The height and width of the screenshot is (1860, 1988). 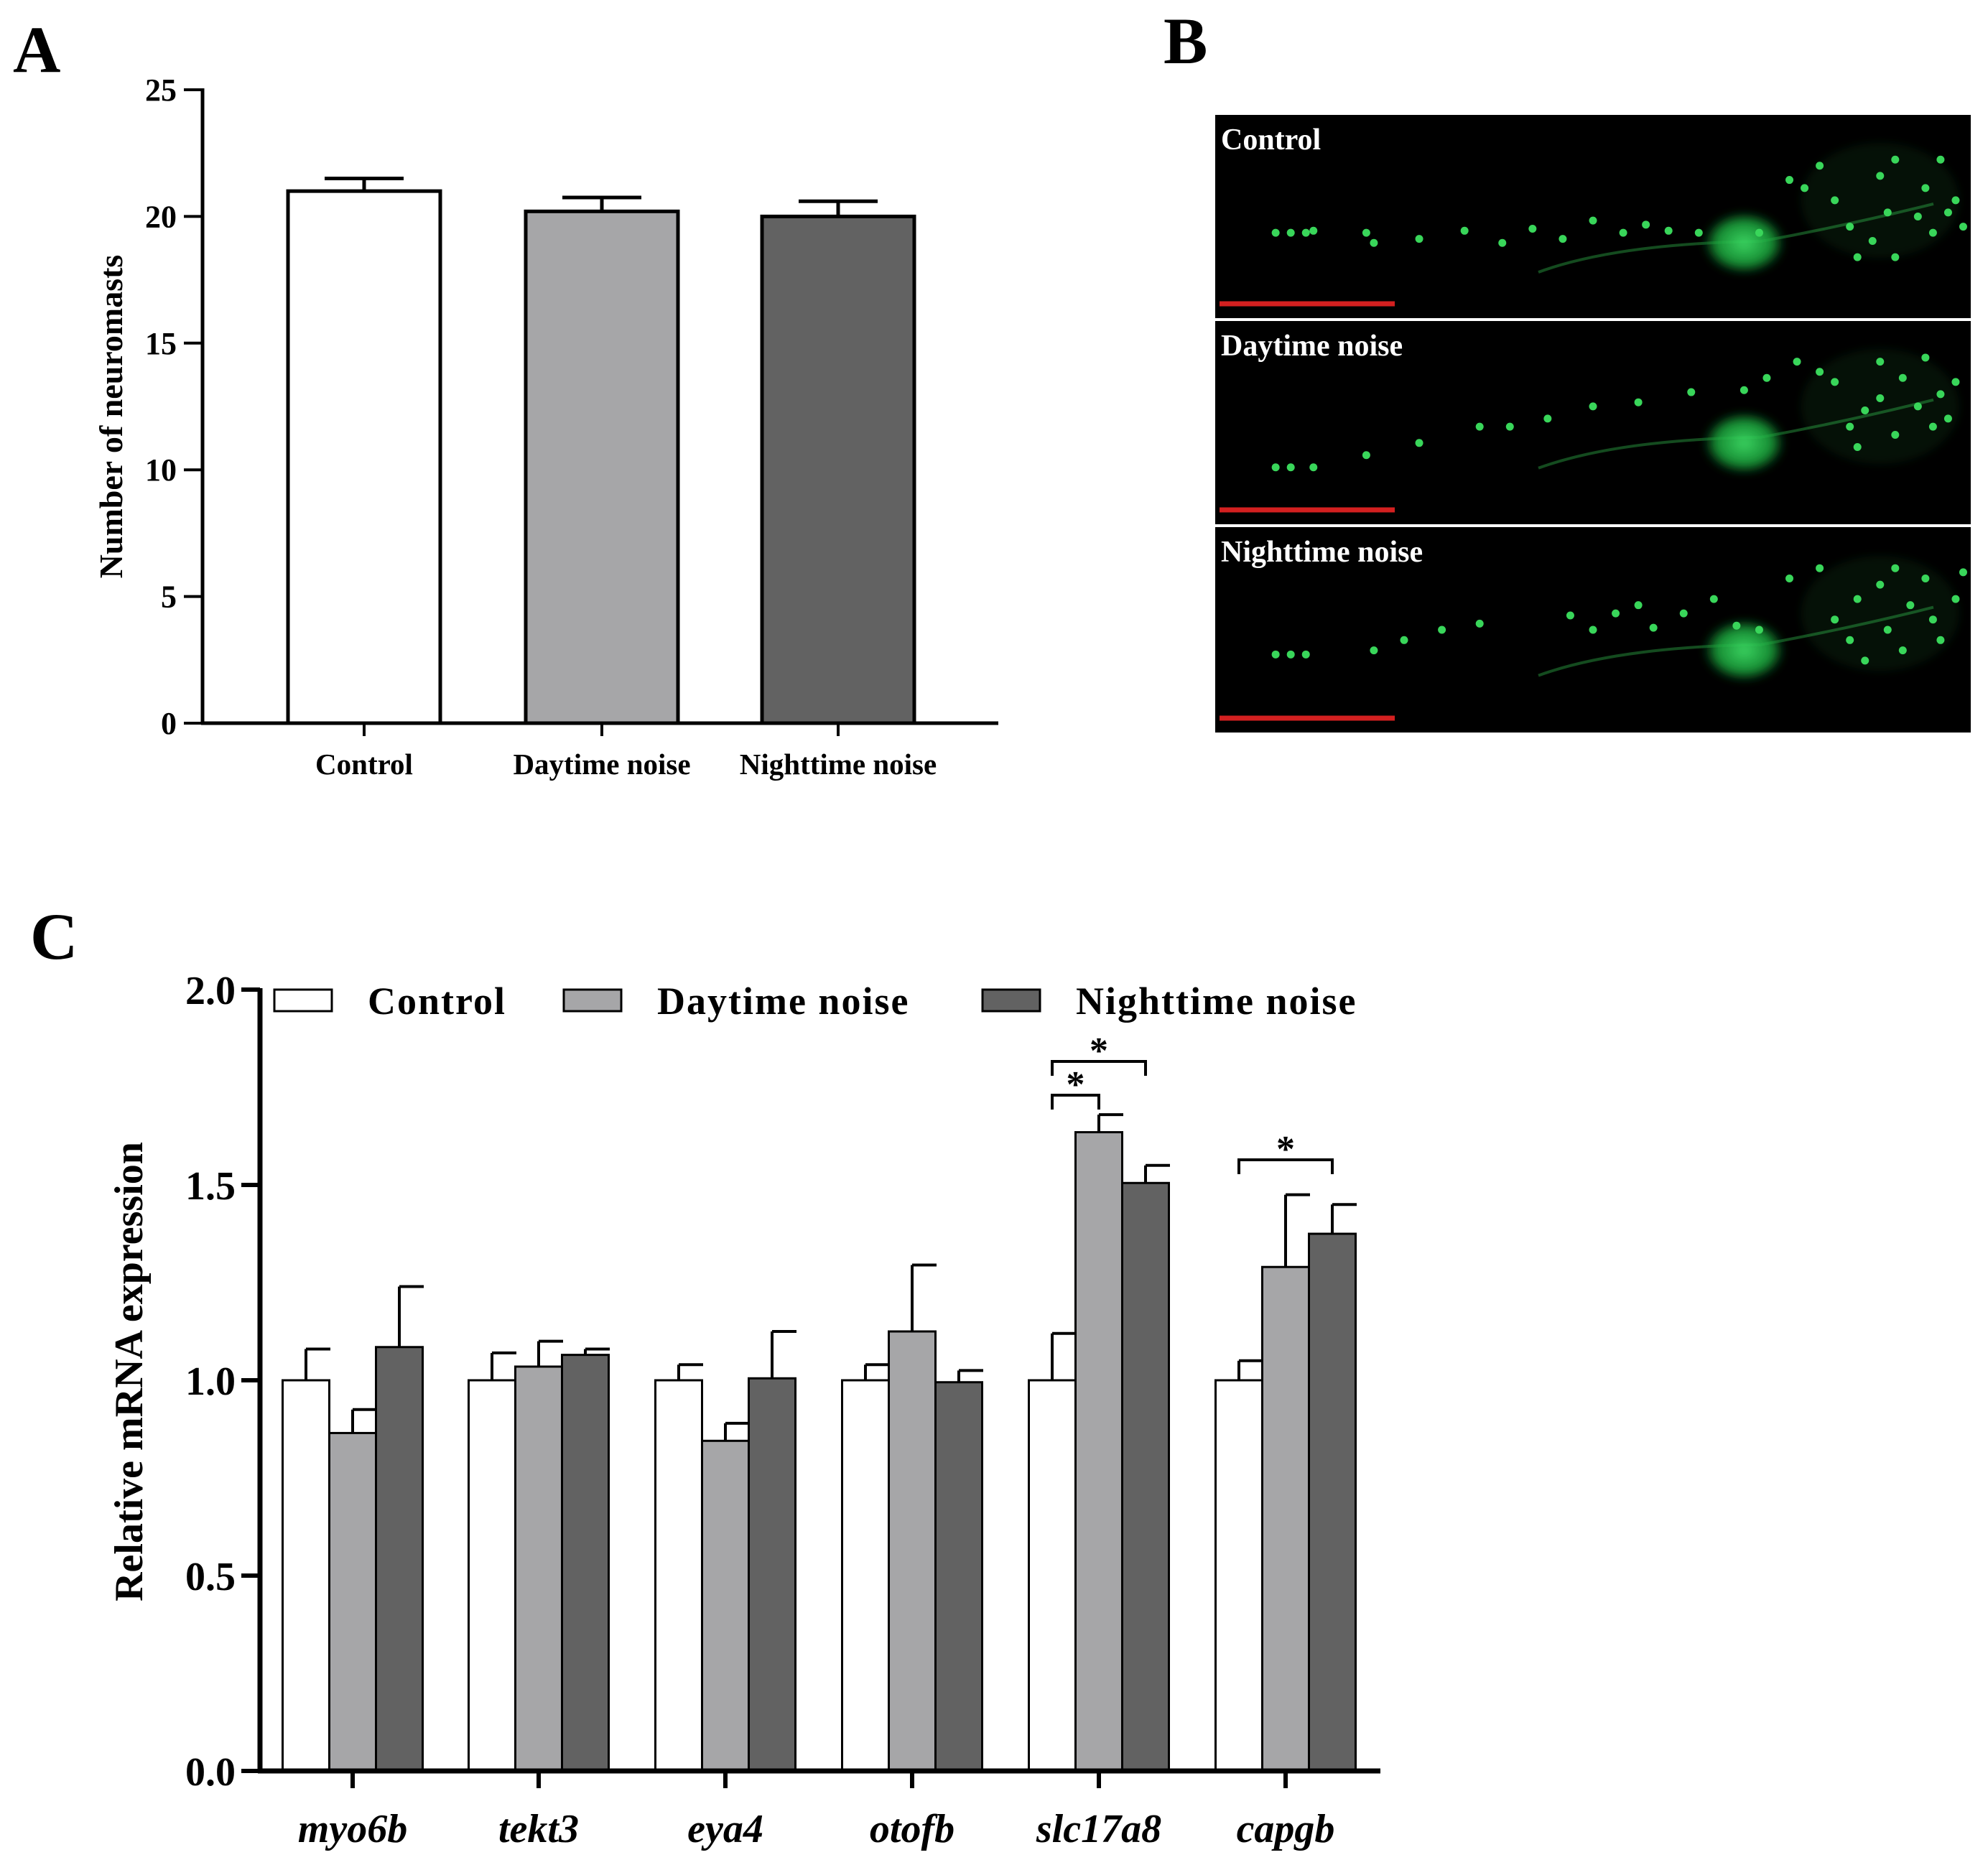 I want to click on chart-c-category-label: slc17a8, so click(x=1099, y=1829).